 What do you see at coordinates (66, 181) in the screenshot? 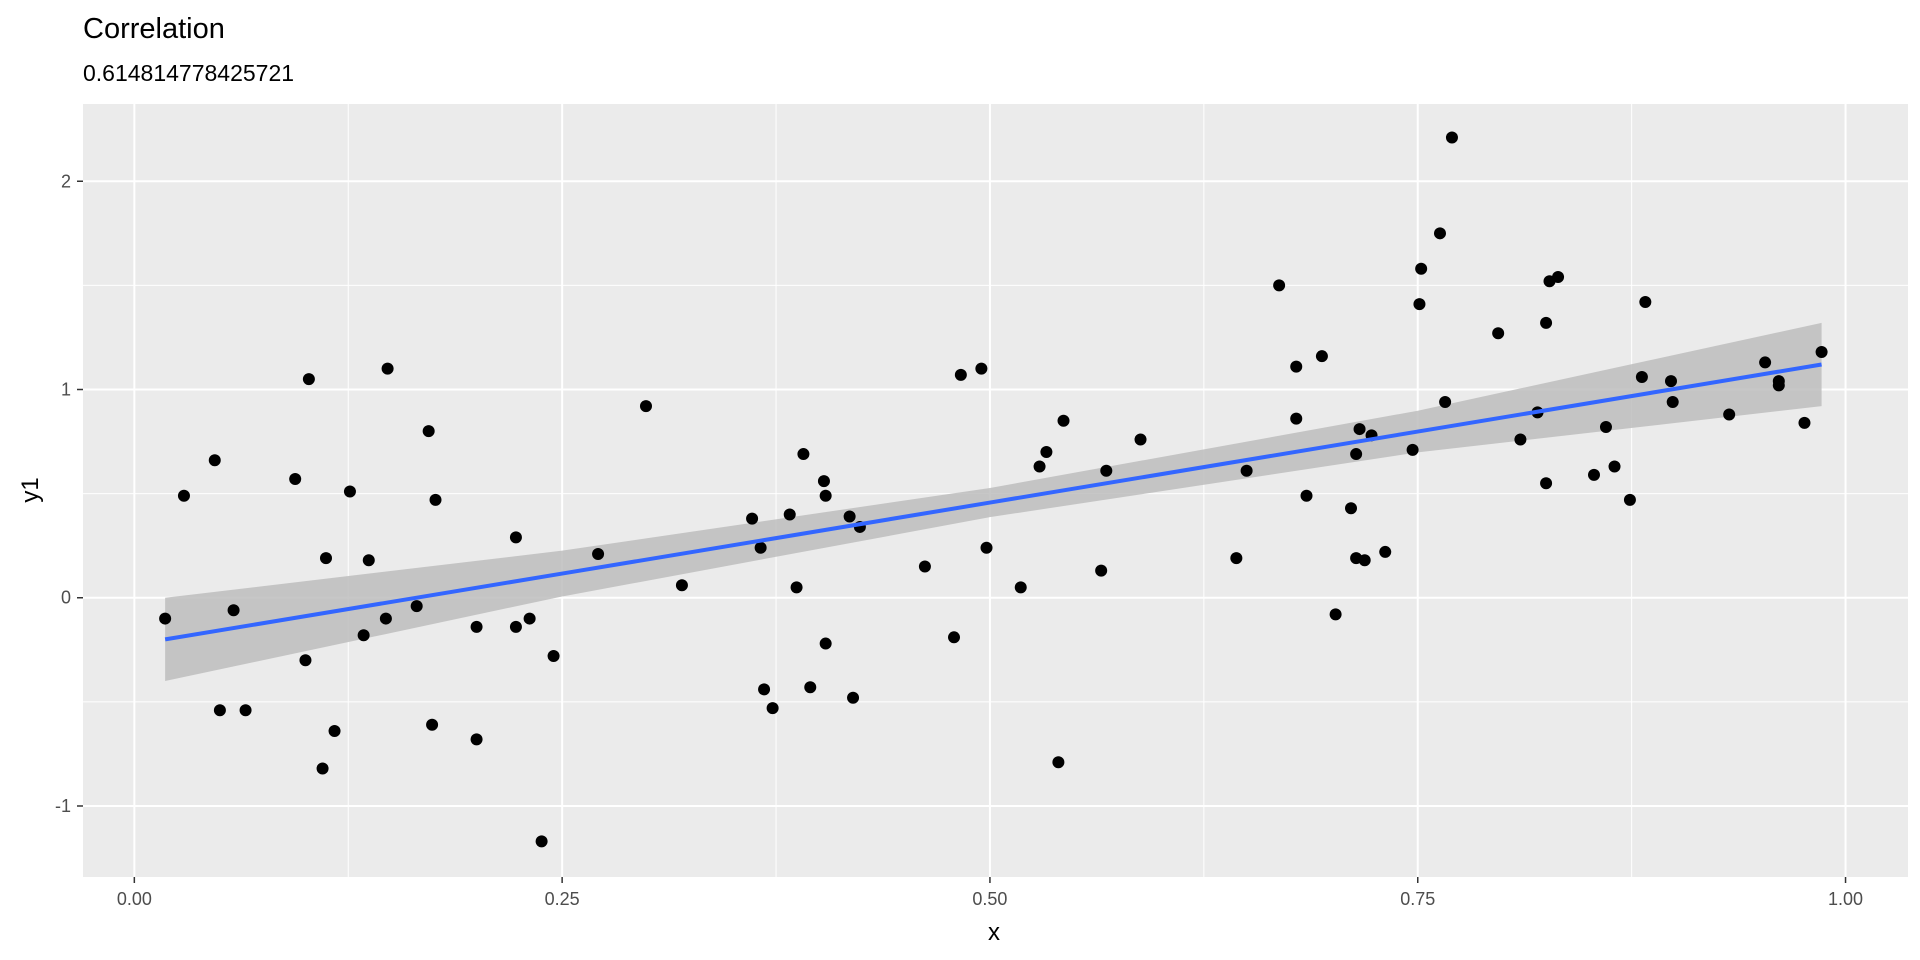
I see `y-tick-label: 2` at bounding box center [66, 181].